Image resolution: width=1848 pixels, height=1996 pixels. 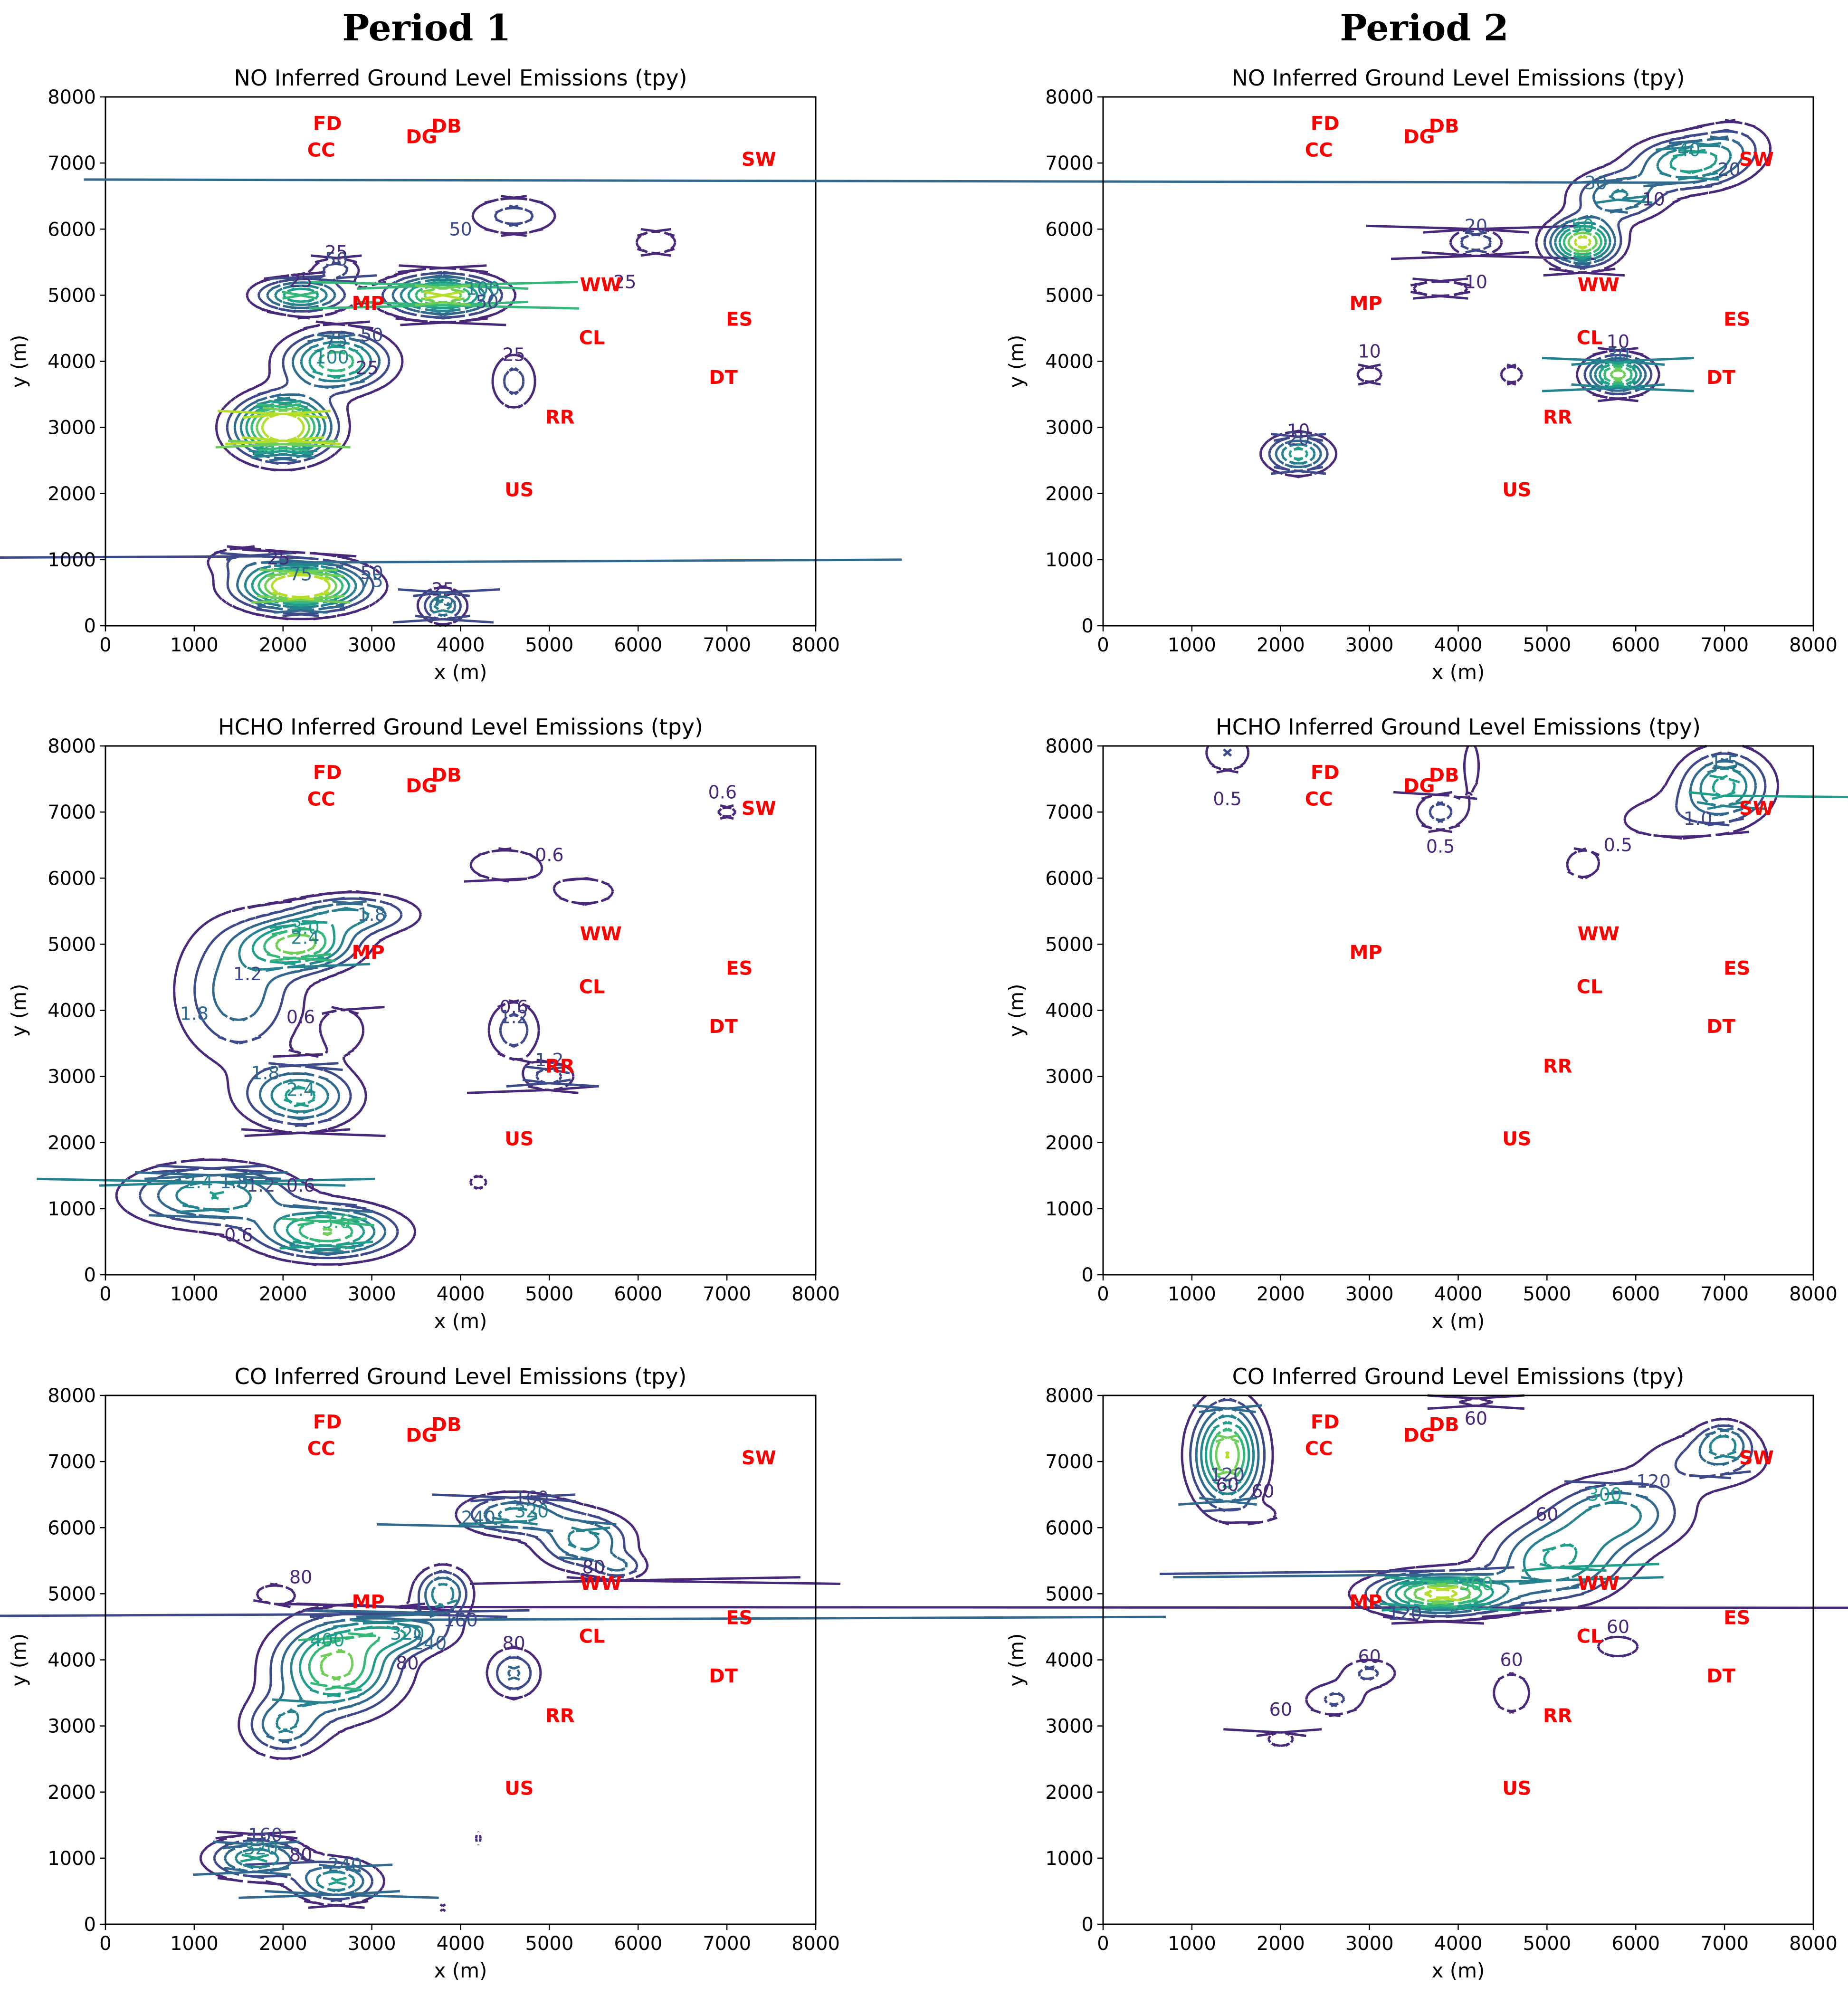 What do you see at coordinates (408, 1634) in the screenshot?
I see `contour-label: 320` at bounding box center [408, 1634].